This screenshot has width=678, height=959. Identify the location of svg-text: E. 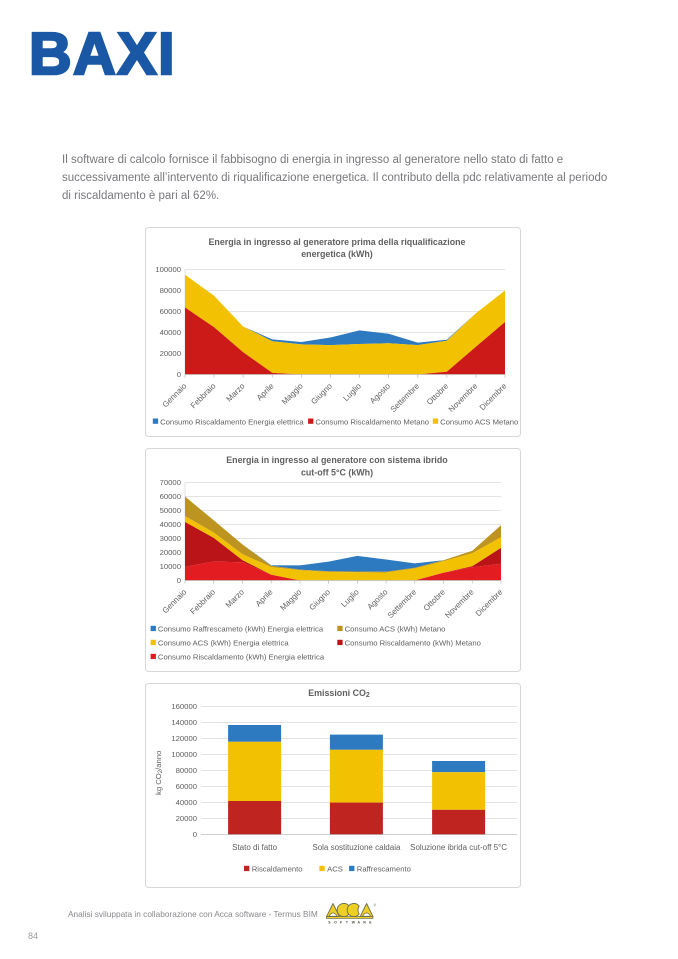
(370, 922).